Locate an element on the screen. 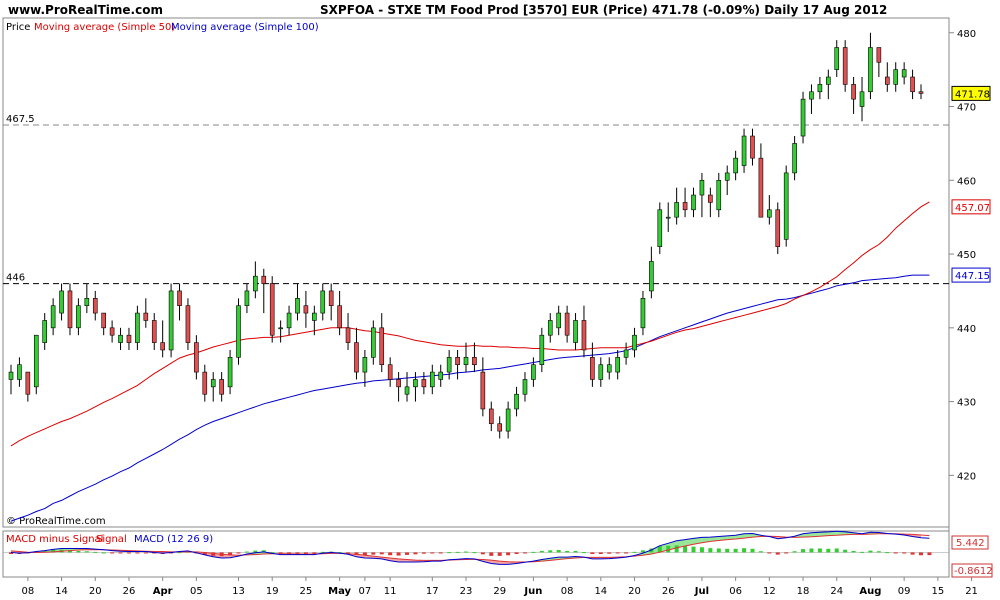  site-url: www.ProRealTime.com is located at coordinates (85, 10).